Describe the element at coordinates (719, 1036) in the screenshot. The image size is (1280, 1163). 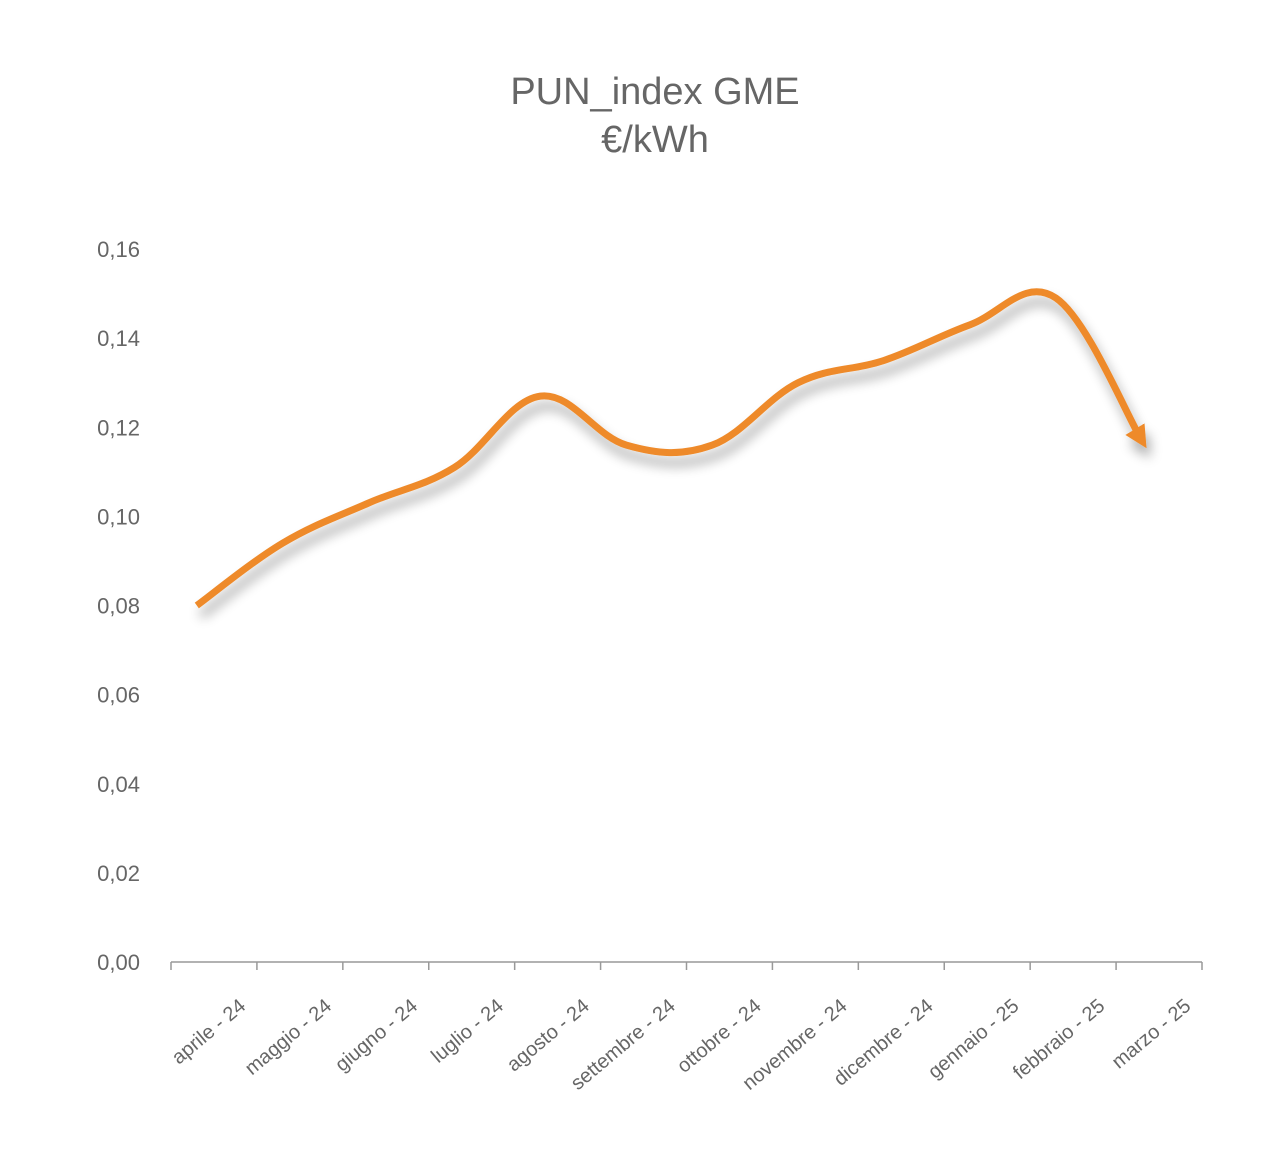
I see `x-tick-label: ottobre - 24` at that location.